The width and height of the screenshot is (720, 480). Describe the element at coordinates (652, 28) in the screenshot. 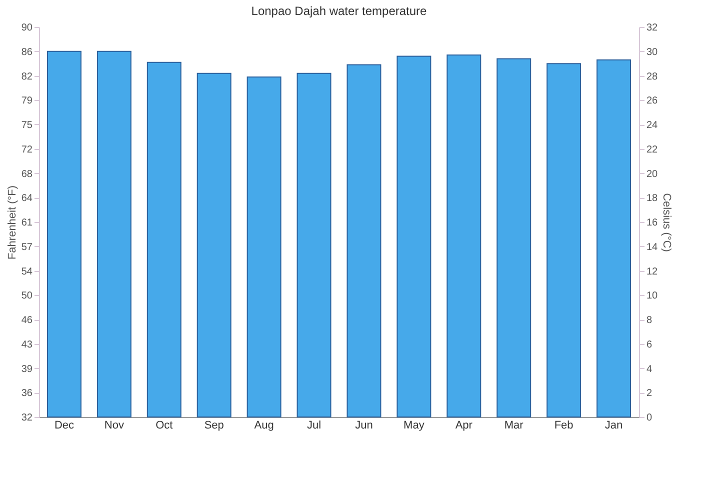

I see `y2-tick-label: 32` at that location.